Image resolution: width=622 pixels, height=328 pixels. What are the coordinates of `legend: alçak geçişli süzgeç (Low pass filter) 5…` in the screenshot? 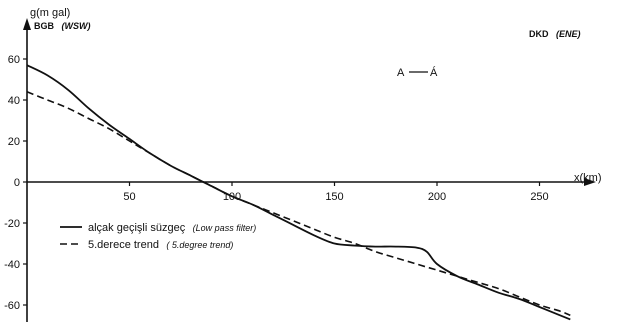 It's located at (158, 235).